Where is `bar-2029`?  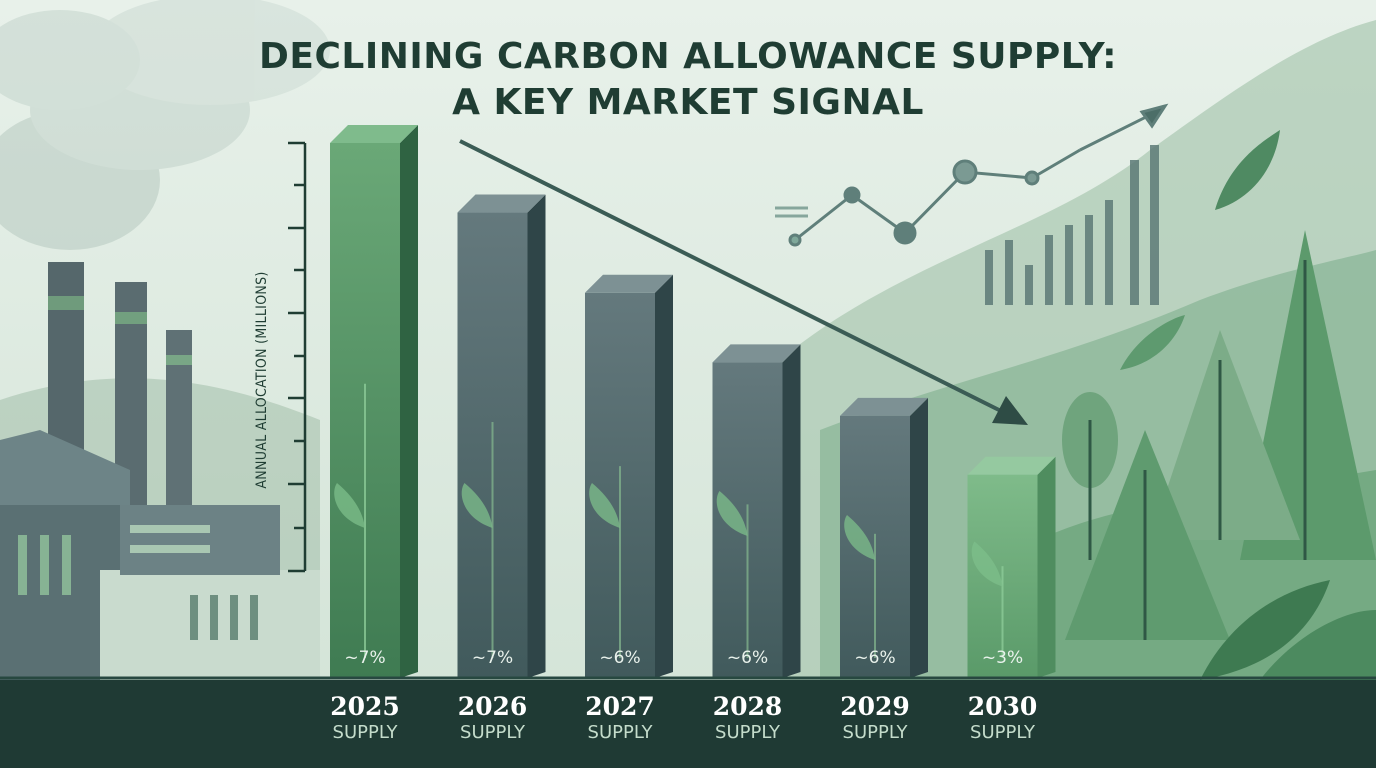
bar-2029 is located at coordinates (884, 537).